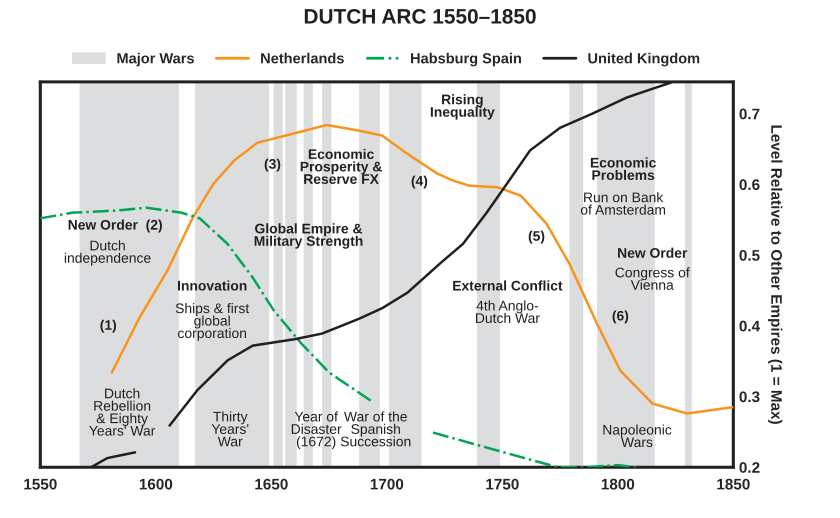 Image resolution: width=840 pixels, height=518 pixels. Describe the element at coordinates (502, 484) in the screenshot. I see `x-tick-label: 1750` at that location.